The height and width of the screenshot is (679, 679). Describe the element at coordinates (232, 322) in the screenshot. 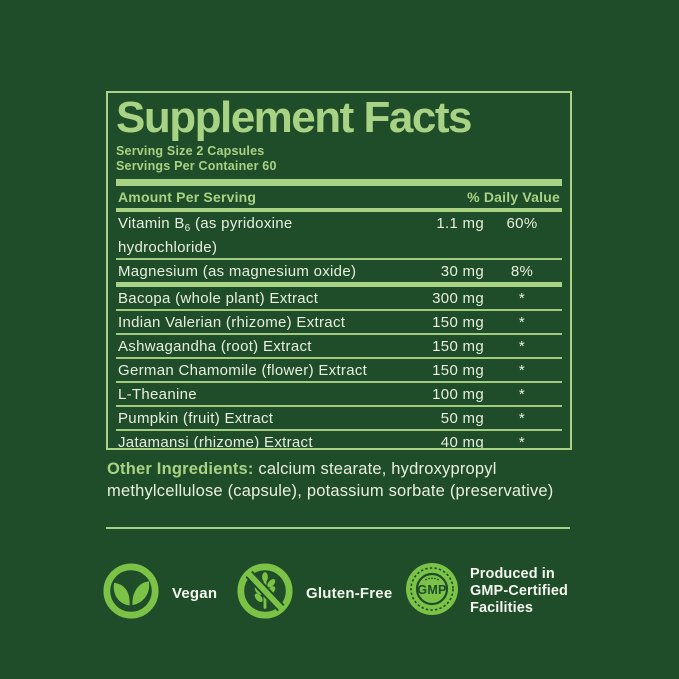

I see `ingredient-name: Indian Valerian (rhizome) Extract` at that location.